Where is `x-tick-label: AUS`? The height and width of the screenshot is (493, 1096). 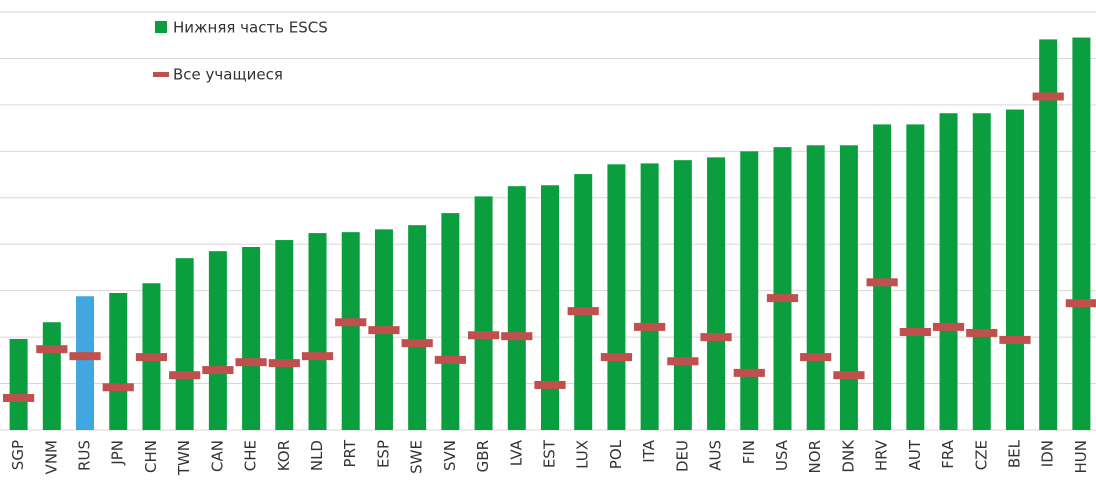
x-tick-label: AUS is located at coordinates (716, 455).